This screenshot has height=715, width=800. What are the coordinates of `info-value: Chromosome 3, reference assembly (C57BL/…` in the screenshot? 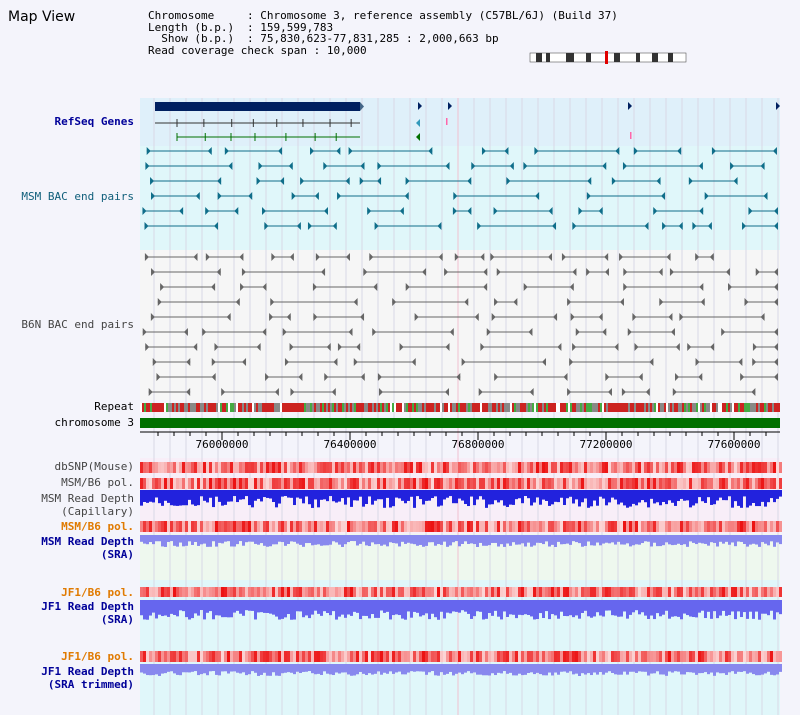 It's located at (439, 15).